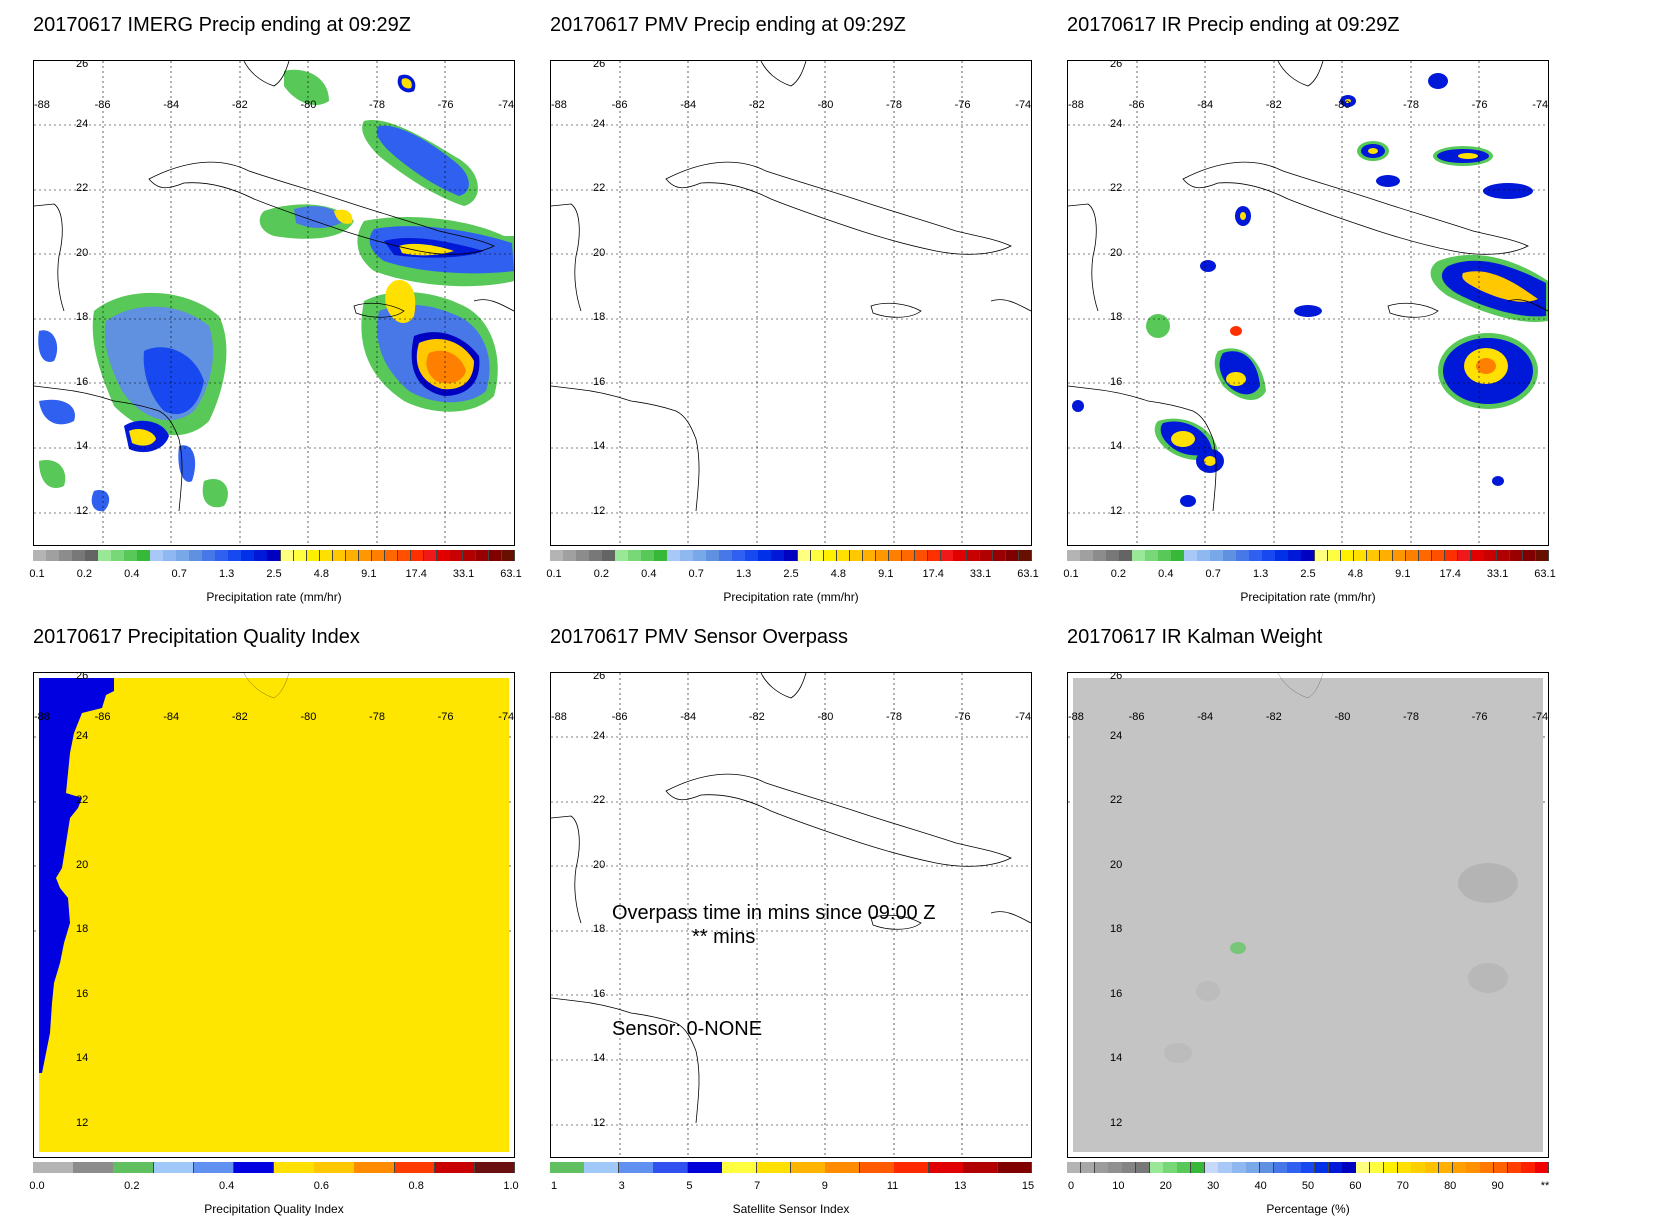 The width and height of the screenshot is (1653, 1216). Describe the element at coordinates (222, 25) in the screenshot. I see `panel-title: 20170617 IMERG Precip ending at 09:29Z` at that location.